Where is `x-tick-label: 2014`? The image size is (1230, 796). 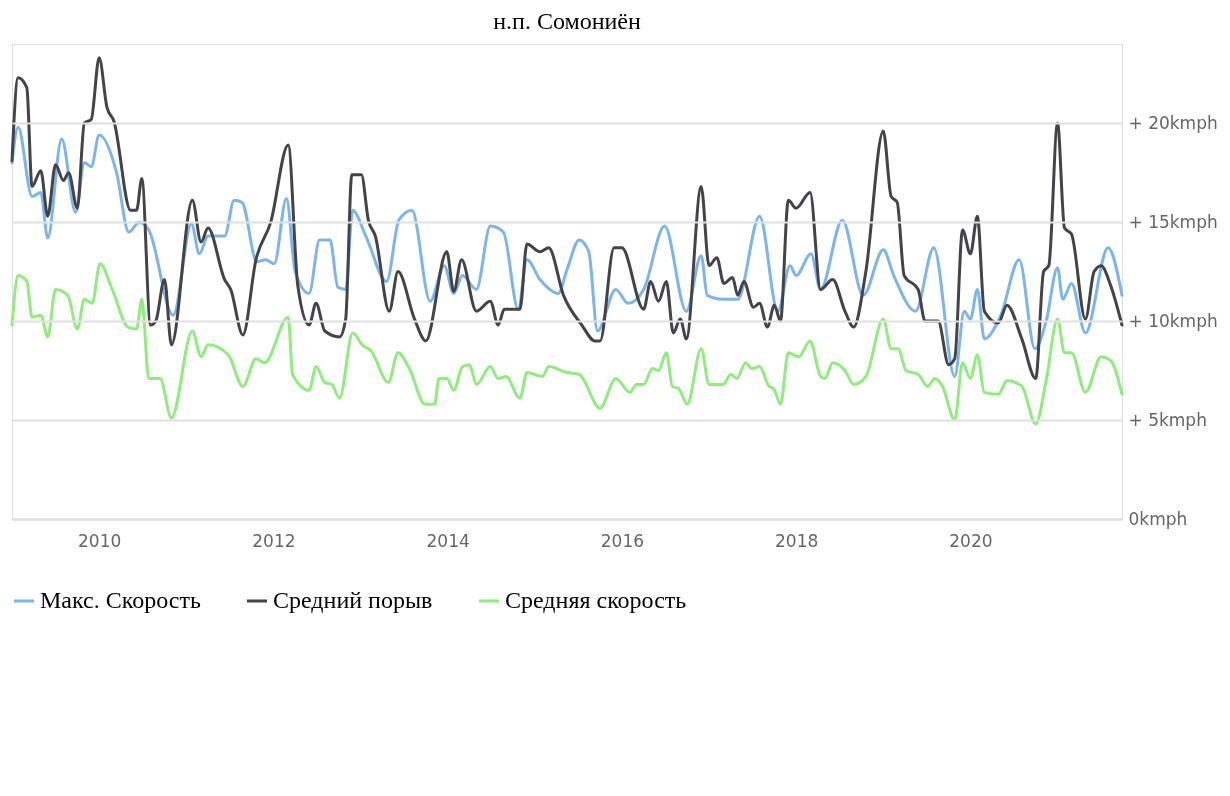 x-tick-label: 2014 is located at coordinates (448, 540).